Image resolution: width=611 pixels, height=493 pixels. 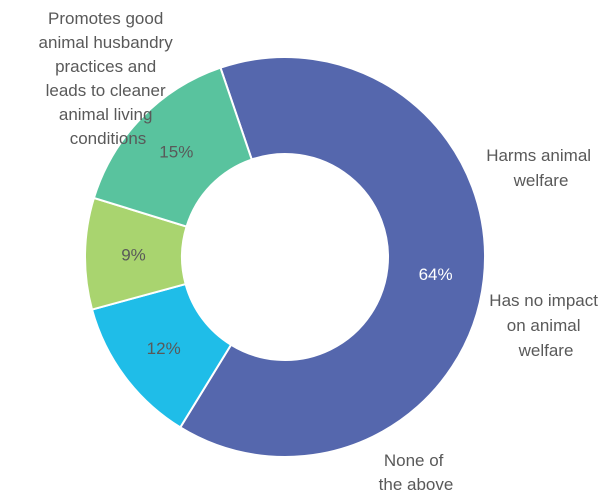 What do you see at coordinates (106, 42) in the screenshot?
I see `category-label-promotes-line-2: animal husbandry` at bounding box center [106, 42].